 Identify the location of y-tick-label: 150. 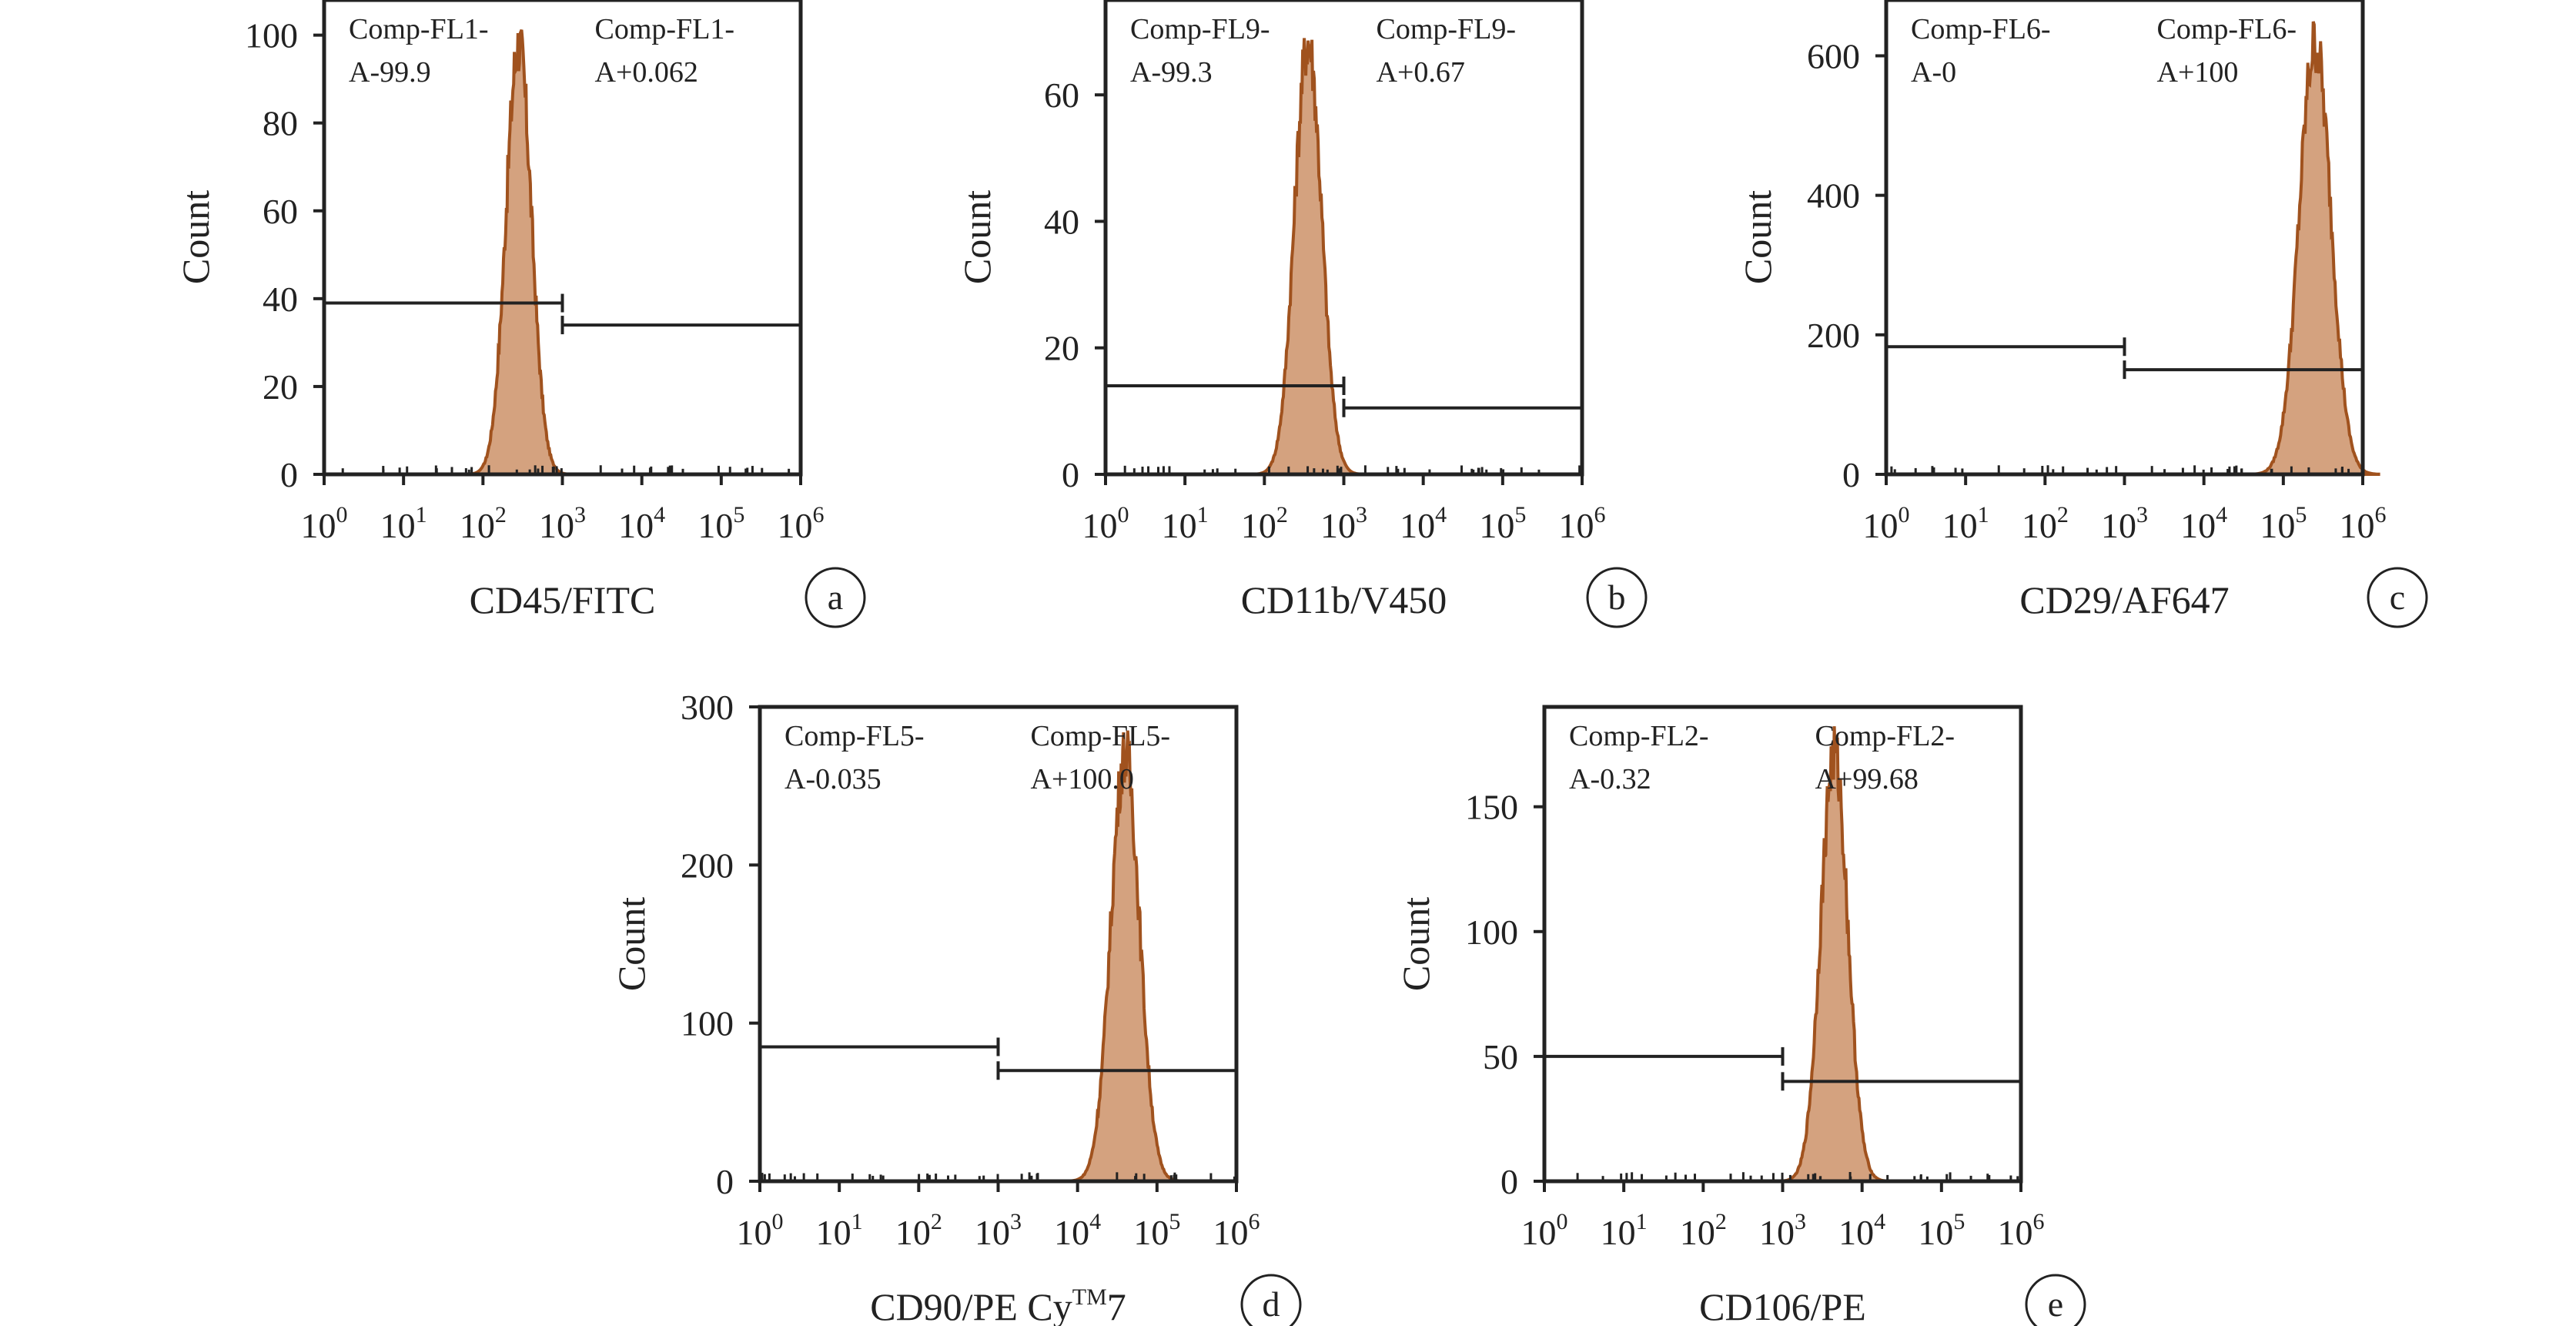
(1492, 807).